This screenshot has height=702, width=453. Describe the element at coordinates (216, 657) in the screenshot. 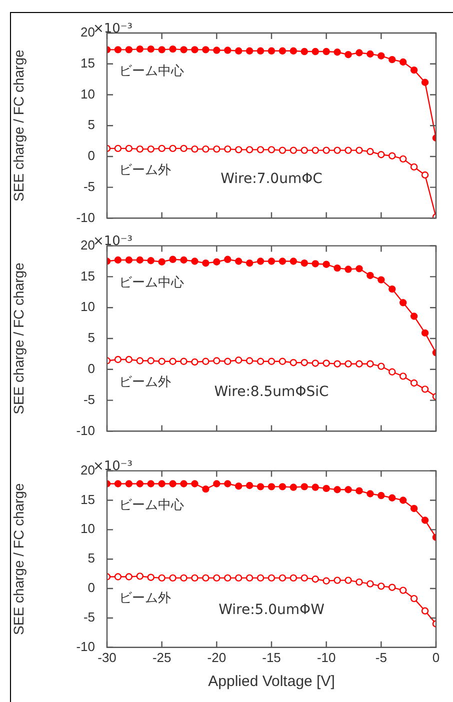

I see `x-tick-label: -20` at that location.